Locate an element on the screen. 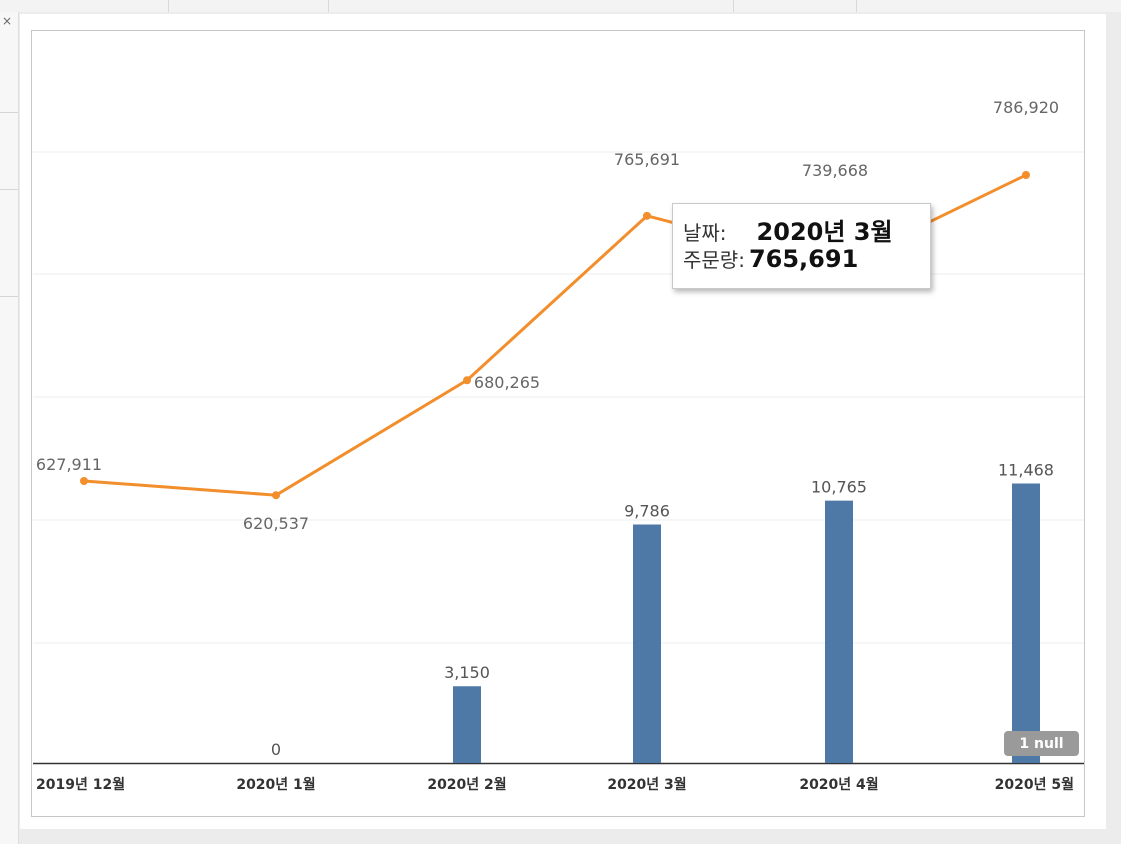 This screenshot has height=844, width=1121. line-value-label: 786,920 is located at coordinates (1026, 107).